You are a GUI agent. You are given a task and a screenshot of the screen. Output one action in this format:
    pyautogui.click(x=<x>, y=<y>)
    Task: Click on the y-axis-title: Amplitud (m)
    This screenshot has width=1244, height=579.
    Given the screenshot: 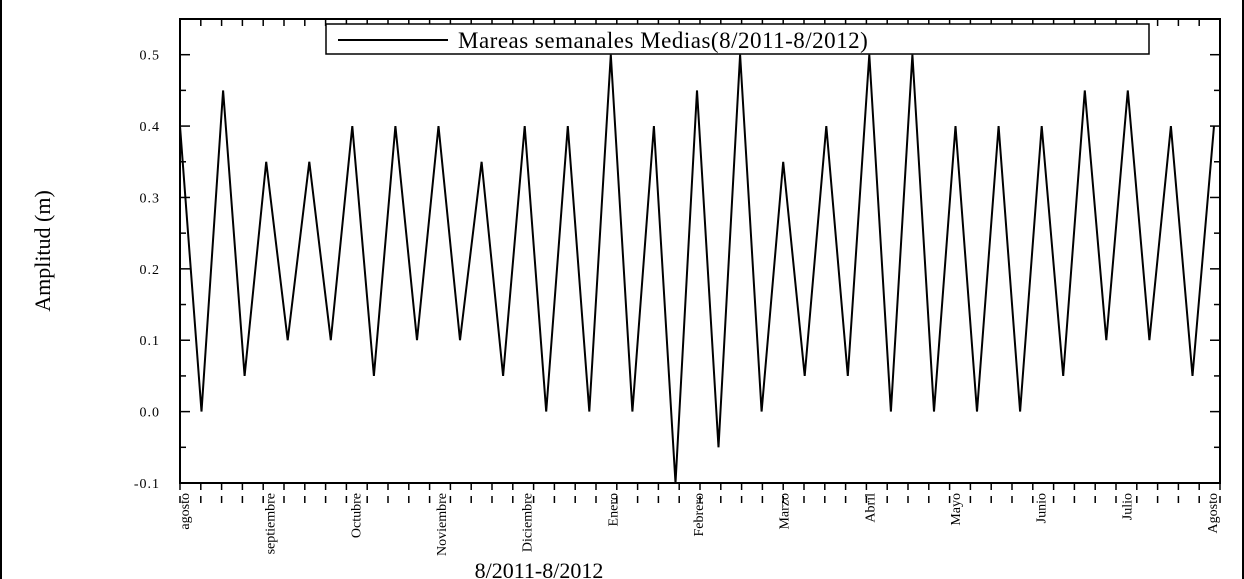 What is the action you would take?
    pyautogui.click(x=42, y=251)
    